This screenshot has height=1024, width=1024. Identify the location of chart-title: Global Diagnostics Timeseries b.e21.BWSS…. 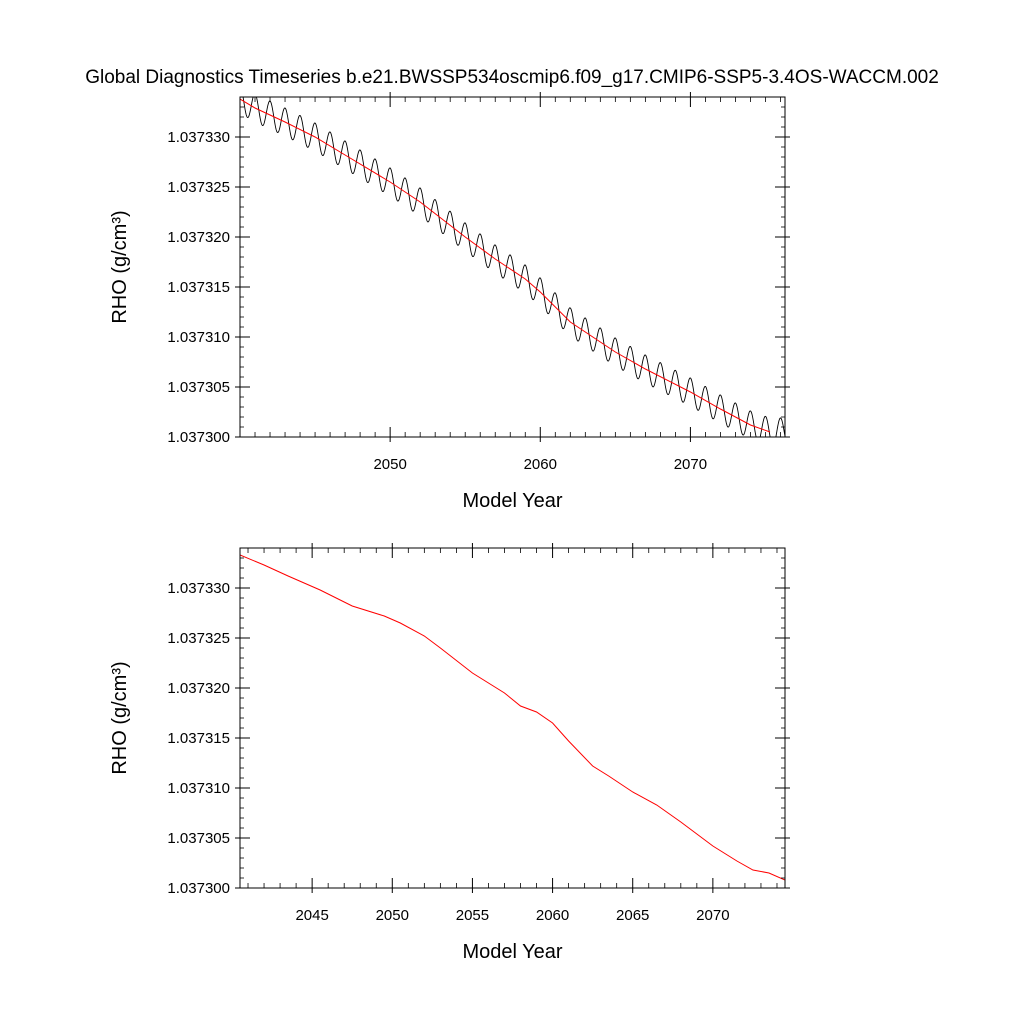
(512, 77).